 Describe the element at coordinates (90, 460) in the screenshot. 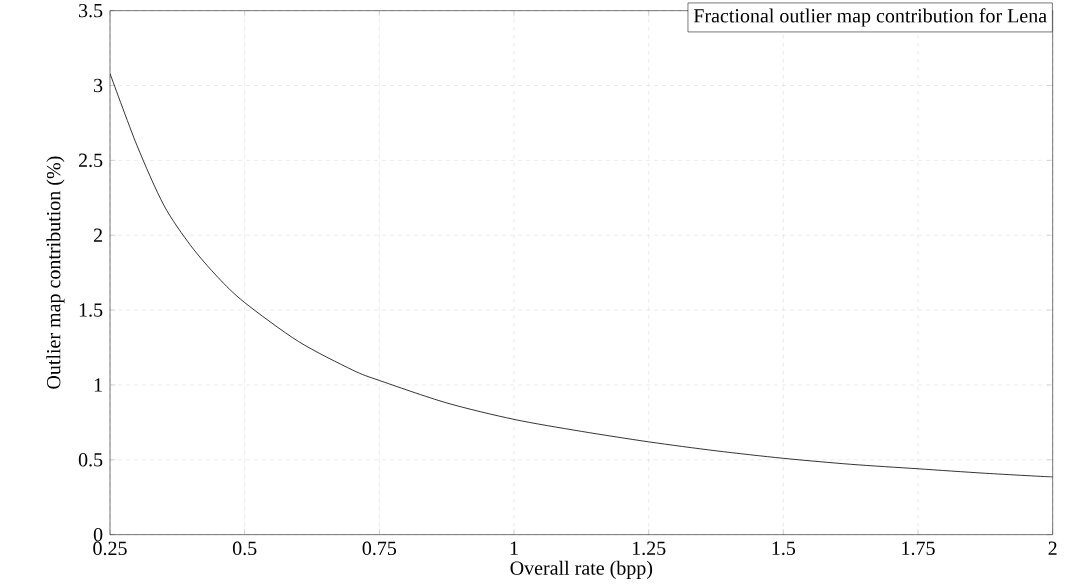

I see `y-tick-label: 0.5` at that location.